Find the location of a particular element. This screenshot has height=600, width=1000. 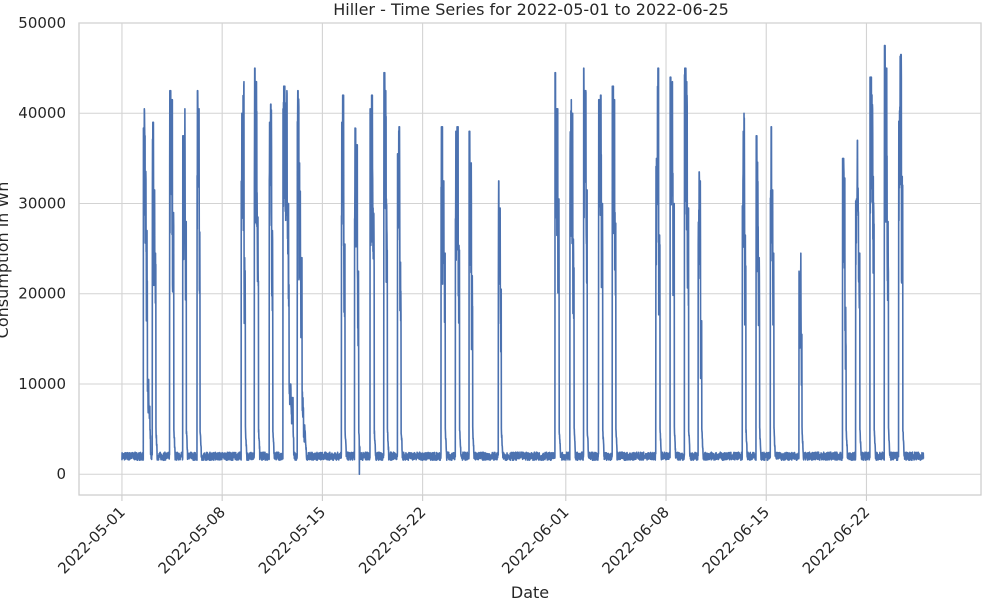

y-axis-label: Consumption in Wh is located at coordinates (6, 260).